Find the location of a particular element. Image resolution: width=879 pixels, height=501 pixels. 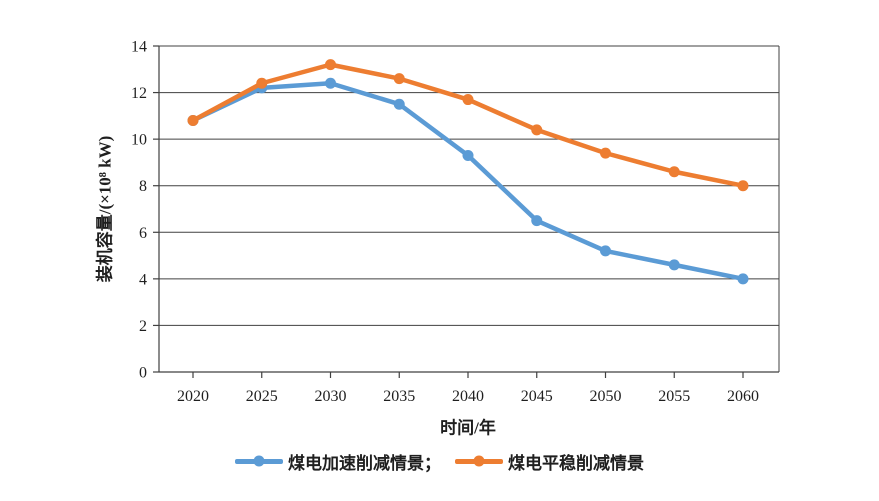

legend: 煤电加速削减情景； 煤电平稳削减情景 is located at coordinates (439, 461).